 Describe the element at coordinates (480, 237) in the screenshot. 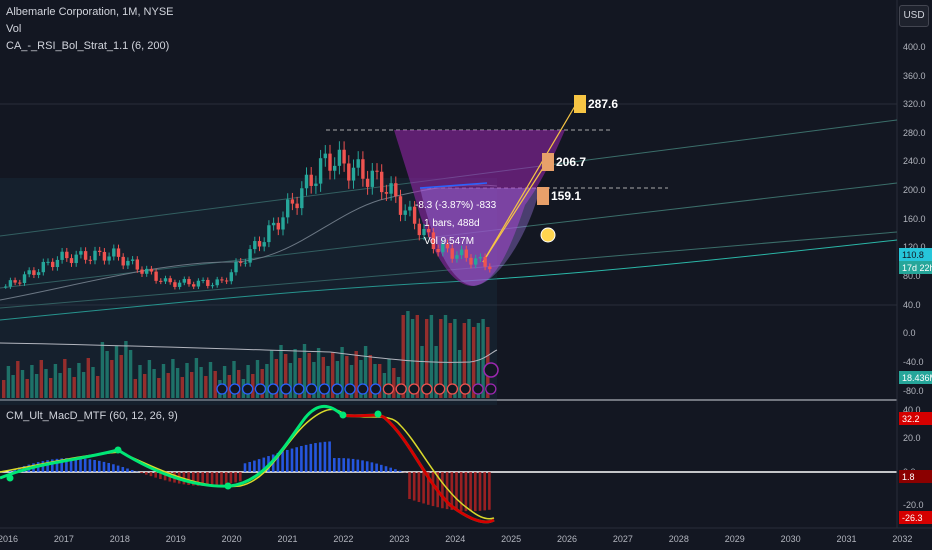

I see `handle-shape` at that location.